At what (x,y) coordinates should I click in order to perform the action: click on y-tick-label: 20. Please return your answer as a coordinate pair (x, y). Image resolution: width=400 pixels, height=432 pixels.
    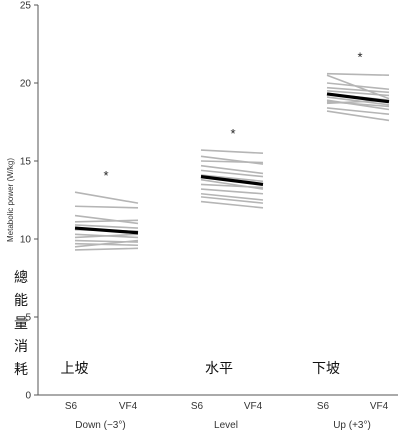
    Looking at the image, I should click on (26, 84).